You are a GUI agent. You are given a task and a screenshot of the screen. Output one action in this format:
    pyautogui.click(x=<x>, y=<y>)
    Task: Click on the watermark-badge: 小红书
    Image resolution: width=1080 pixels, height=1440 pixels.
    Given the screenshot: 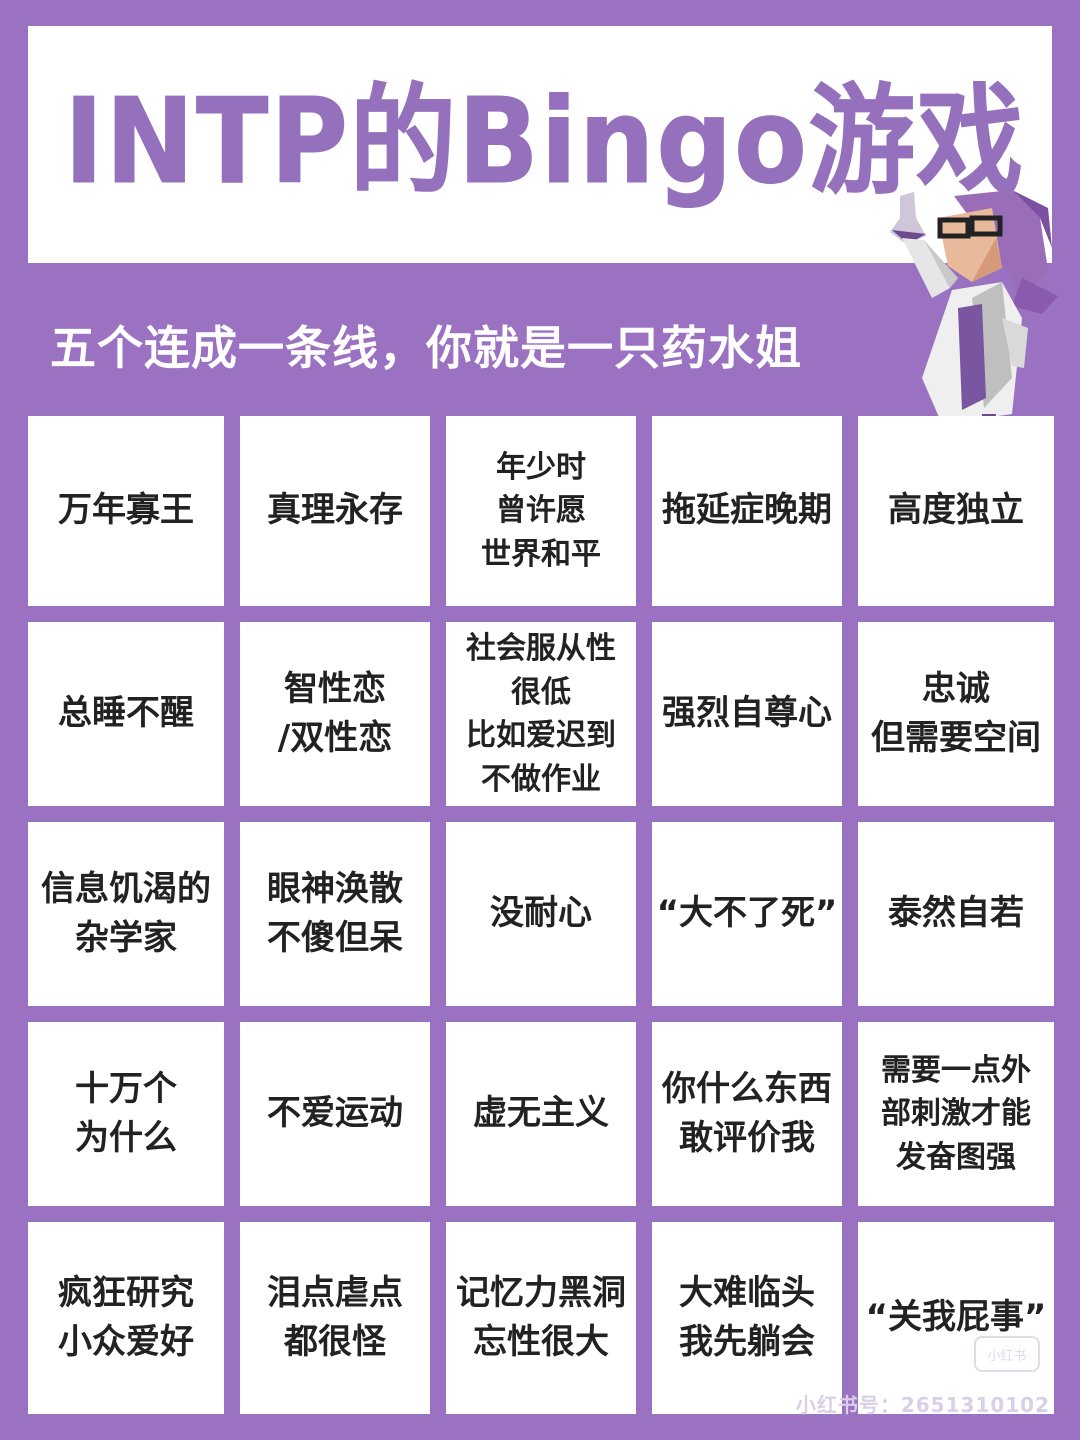 What is the action you would take?
    pyautogui.click(x=1007, y=1354)
    